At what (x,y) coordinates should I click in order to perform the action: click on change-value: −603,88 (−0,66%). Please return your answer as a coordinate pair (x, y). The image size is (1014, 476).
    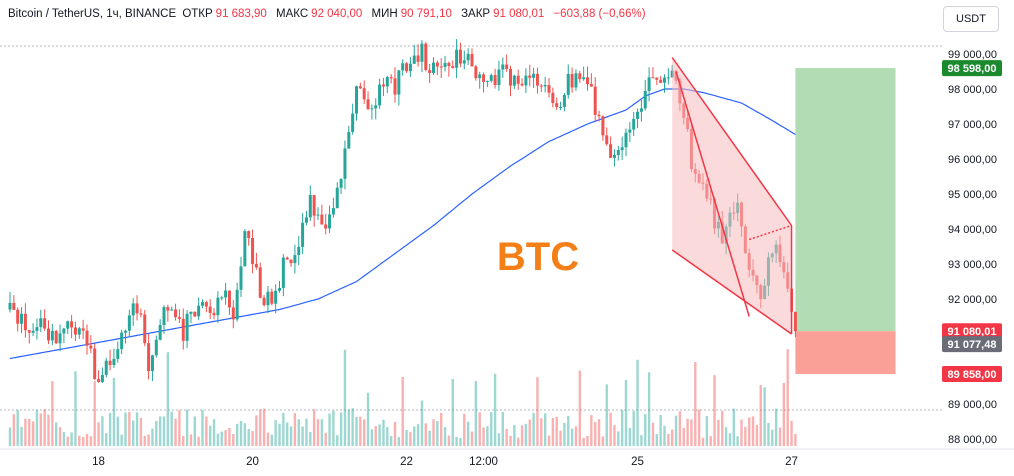
    Looking at the image, I should click on (599, 14).